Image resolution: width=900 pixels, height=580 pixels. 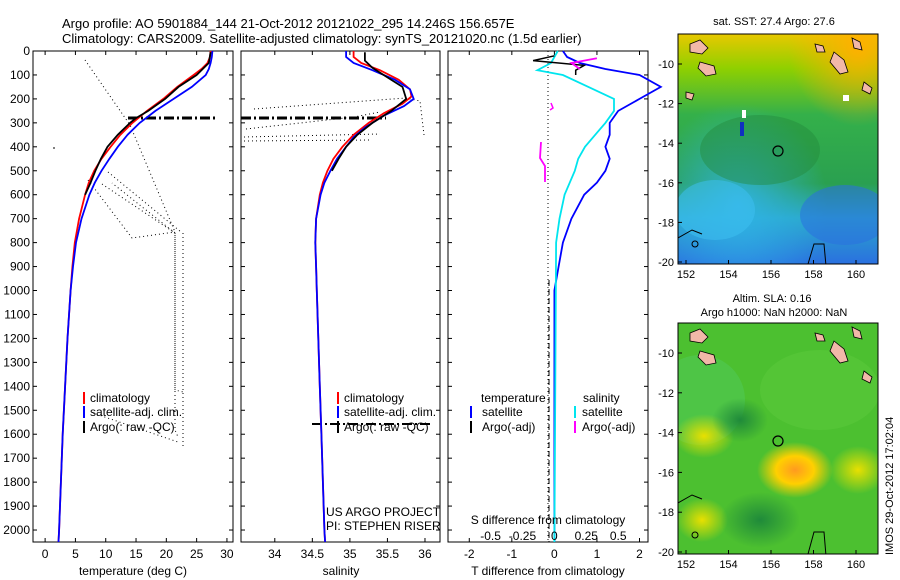 I want to click on salinity-legend-climatology: climatology, so click(x=374, y=398).